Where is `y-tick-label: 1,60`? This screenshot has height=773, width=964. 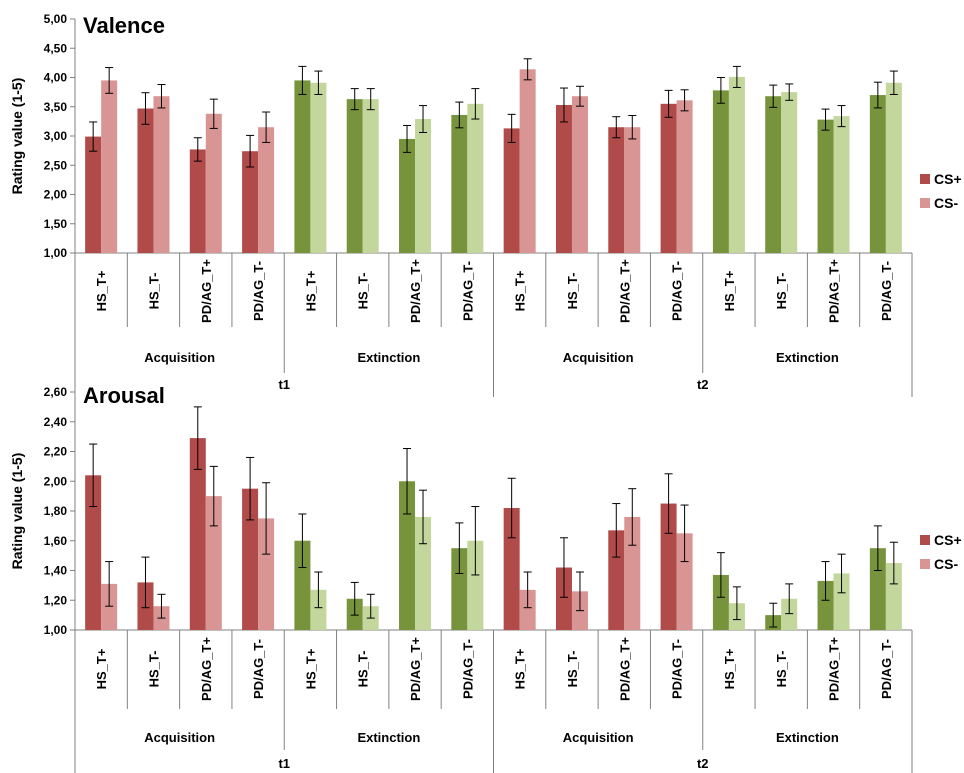 y-tick-label: 1,60 is located at coordinates (56, 541).